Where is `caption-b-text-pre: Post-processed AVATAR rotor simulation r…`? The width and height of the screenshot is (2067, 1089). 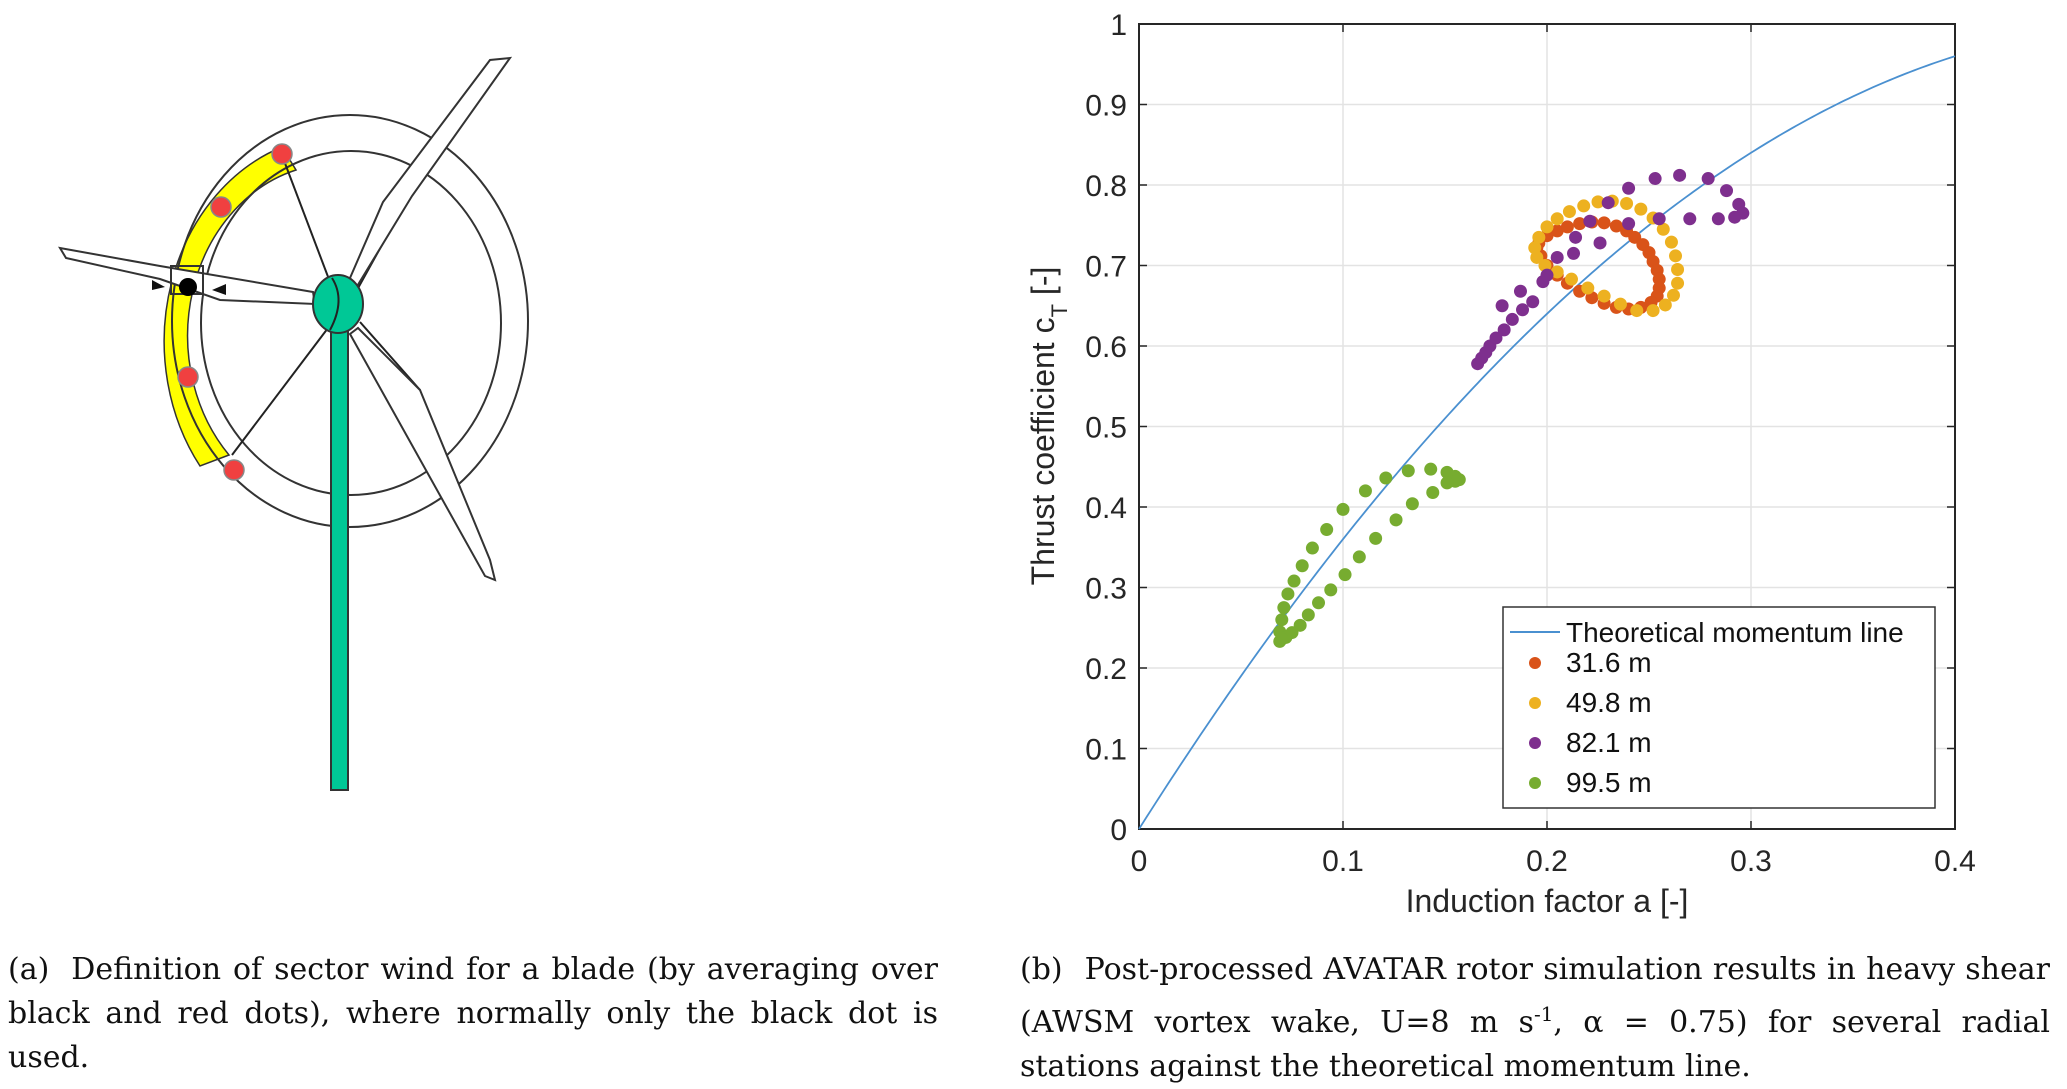 caption-b-text-pre: Post-processed AVATAR rotor simulation r… is located at coordinates (1535, 996).